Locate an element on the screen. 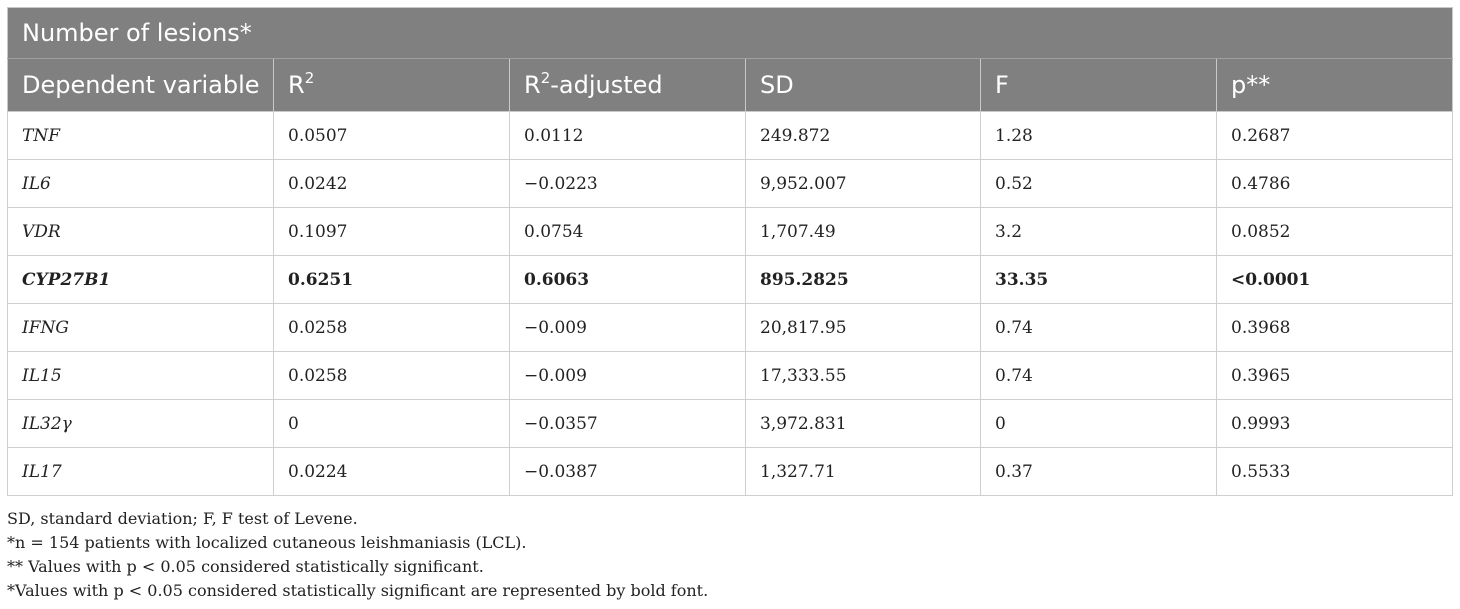 Image resolution: width=1460 pixels, height=609 pixels. cell-p: 0.9993 is located at coordinates (1334, 423).